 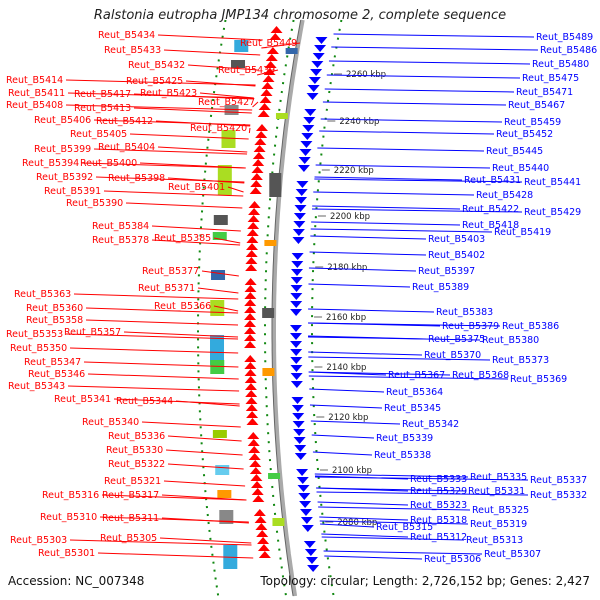 I want to click on gene-label-reut-b5353: Reut_B5353, so click(x=34, y=334).